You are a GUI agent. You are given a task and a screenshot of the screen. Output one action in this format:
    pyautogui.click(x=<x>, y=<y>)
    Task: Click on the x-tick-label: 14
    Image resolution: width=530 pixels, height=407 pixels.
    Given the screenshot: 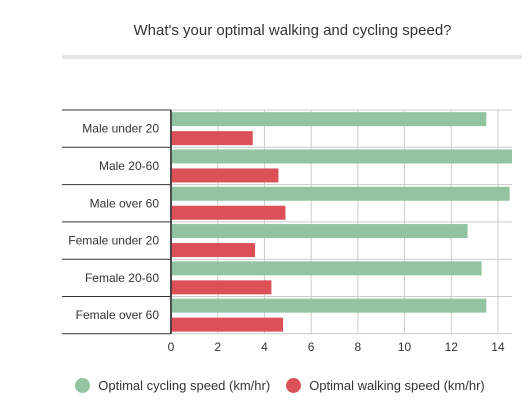 What is the action you would take?
    pyautogui.click(x=498, y=347)
    